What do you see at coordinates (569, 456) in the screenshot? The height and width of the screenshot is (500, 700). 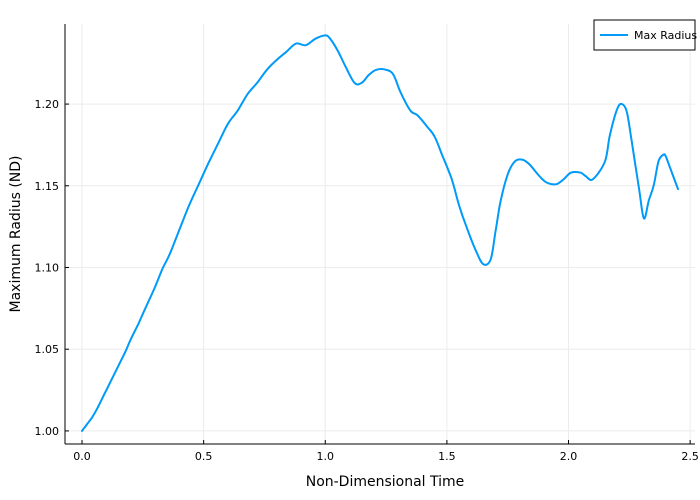 I see `x-tick-label: 2.0` at bounding box center [569, 456].